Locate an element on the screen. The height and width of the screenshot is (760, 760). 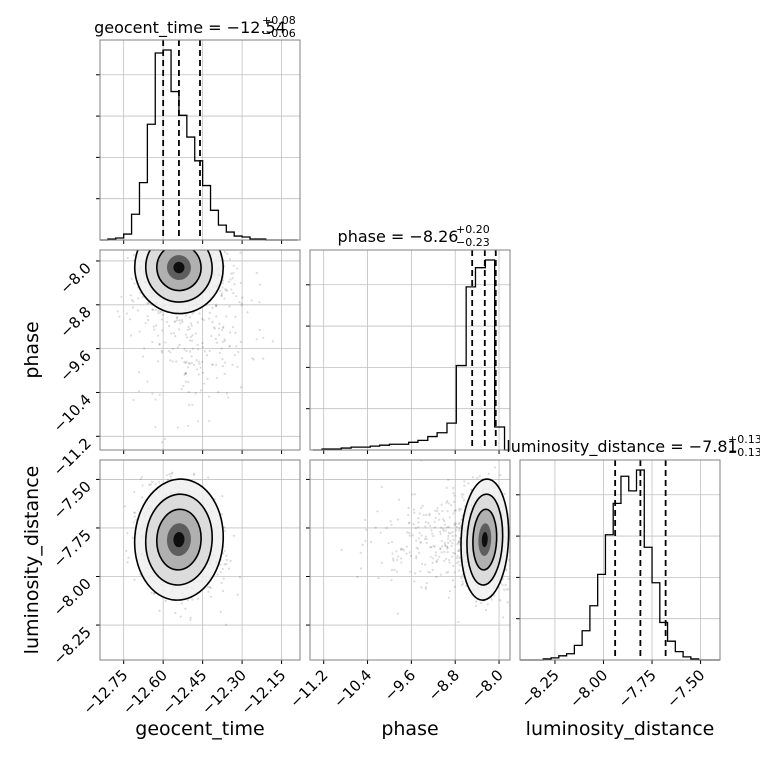
y-tick-label: −10.4 is located at coordinates (72, 413).